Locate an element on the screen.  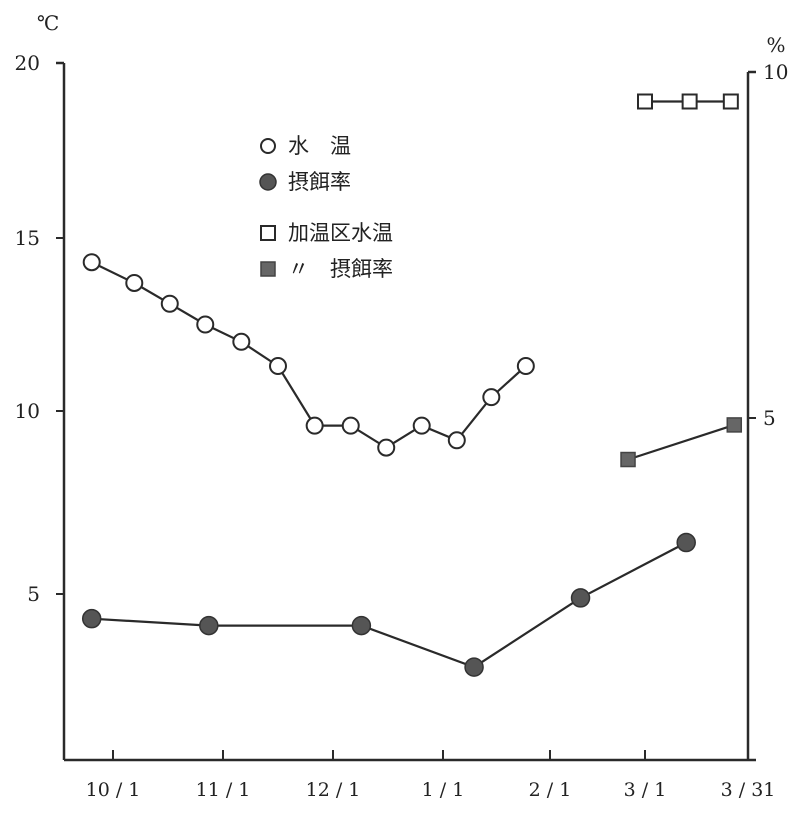
legend-label: 水 温 is located at coordinates (319, 146).